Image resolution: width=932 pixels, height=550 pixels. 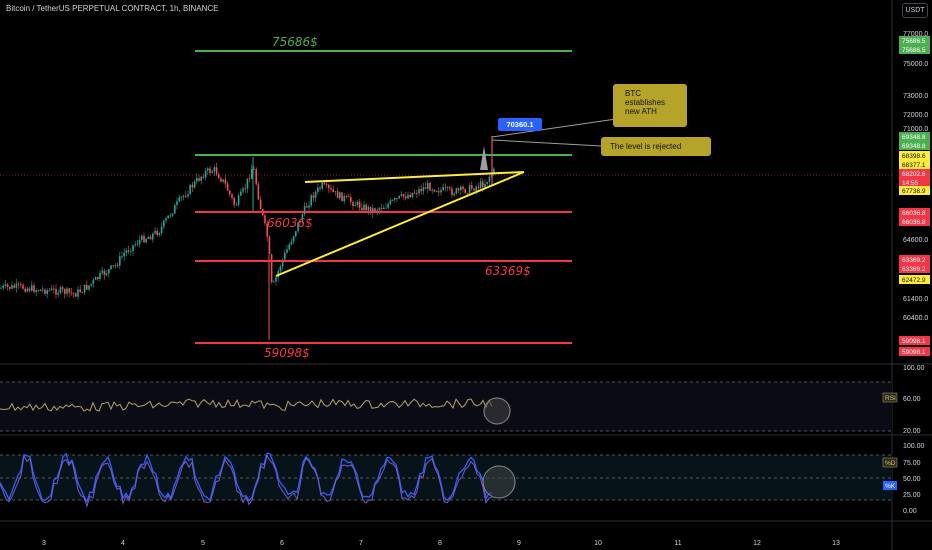 I want to click on level-label-66036: 66036$, so click(x=290, y=223).